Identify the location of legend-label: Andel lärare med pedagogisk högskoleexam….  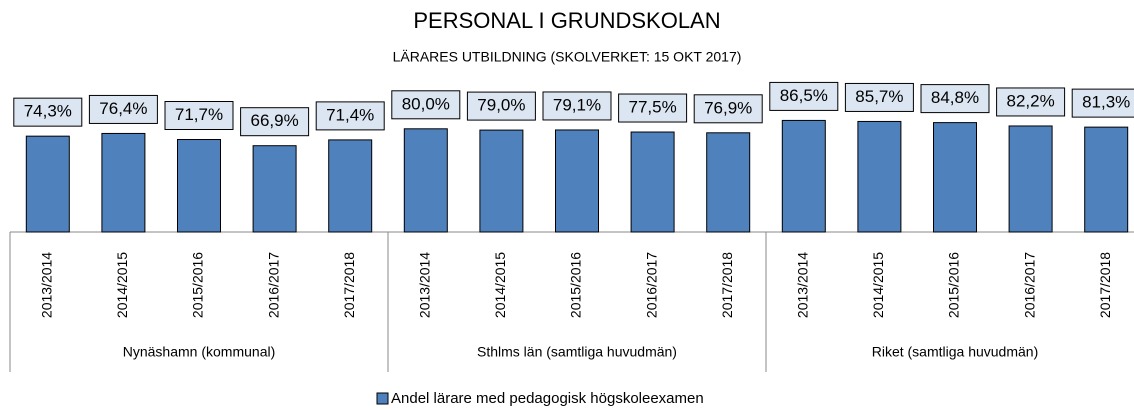
(547, 398).